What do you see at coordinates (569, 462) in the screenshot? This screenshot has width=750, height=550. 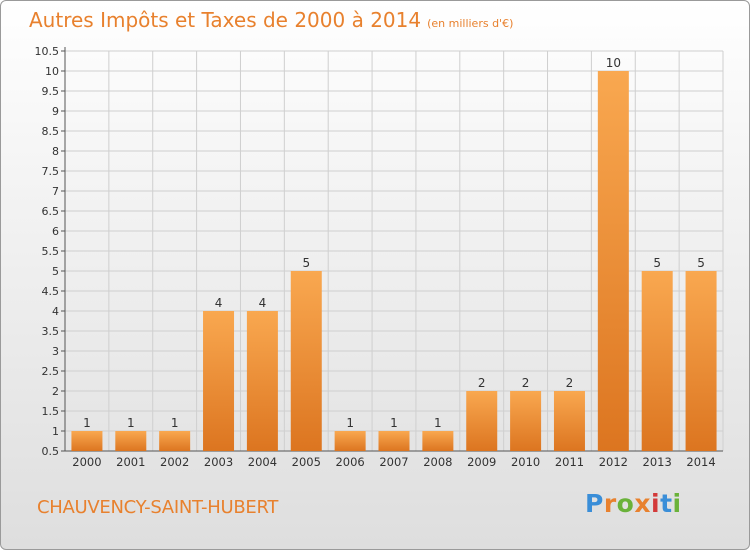 I see `x-tick-label: 2011` at bounding box center [569, 462].